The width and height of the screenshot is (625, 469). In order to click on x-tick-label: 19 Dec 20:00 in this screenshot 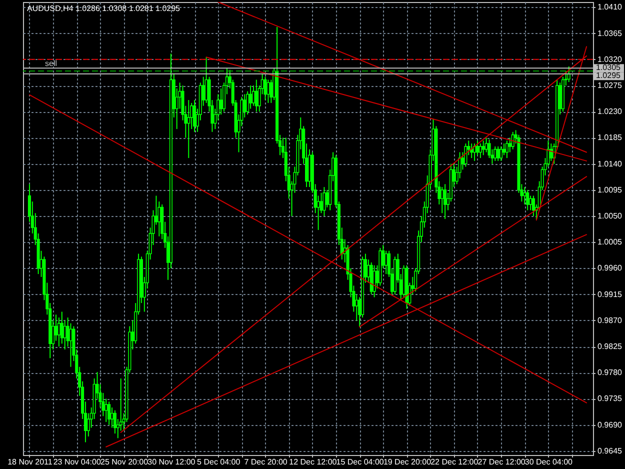, I will do `click(407, 462)`.